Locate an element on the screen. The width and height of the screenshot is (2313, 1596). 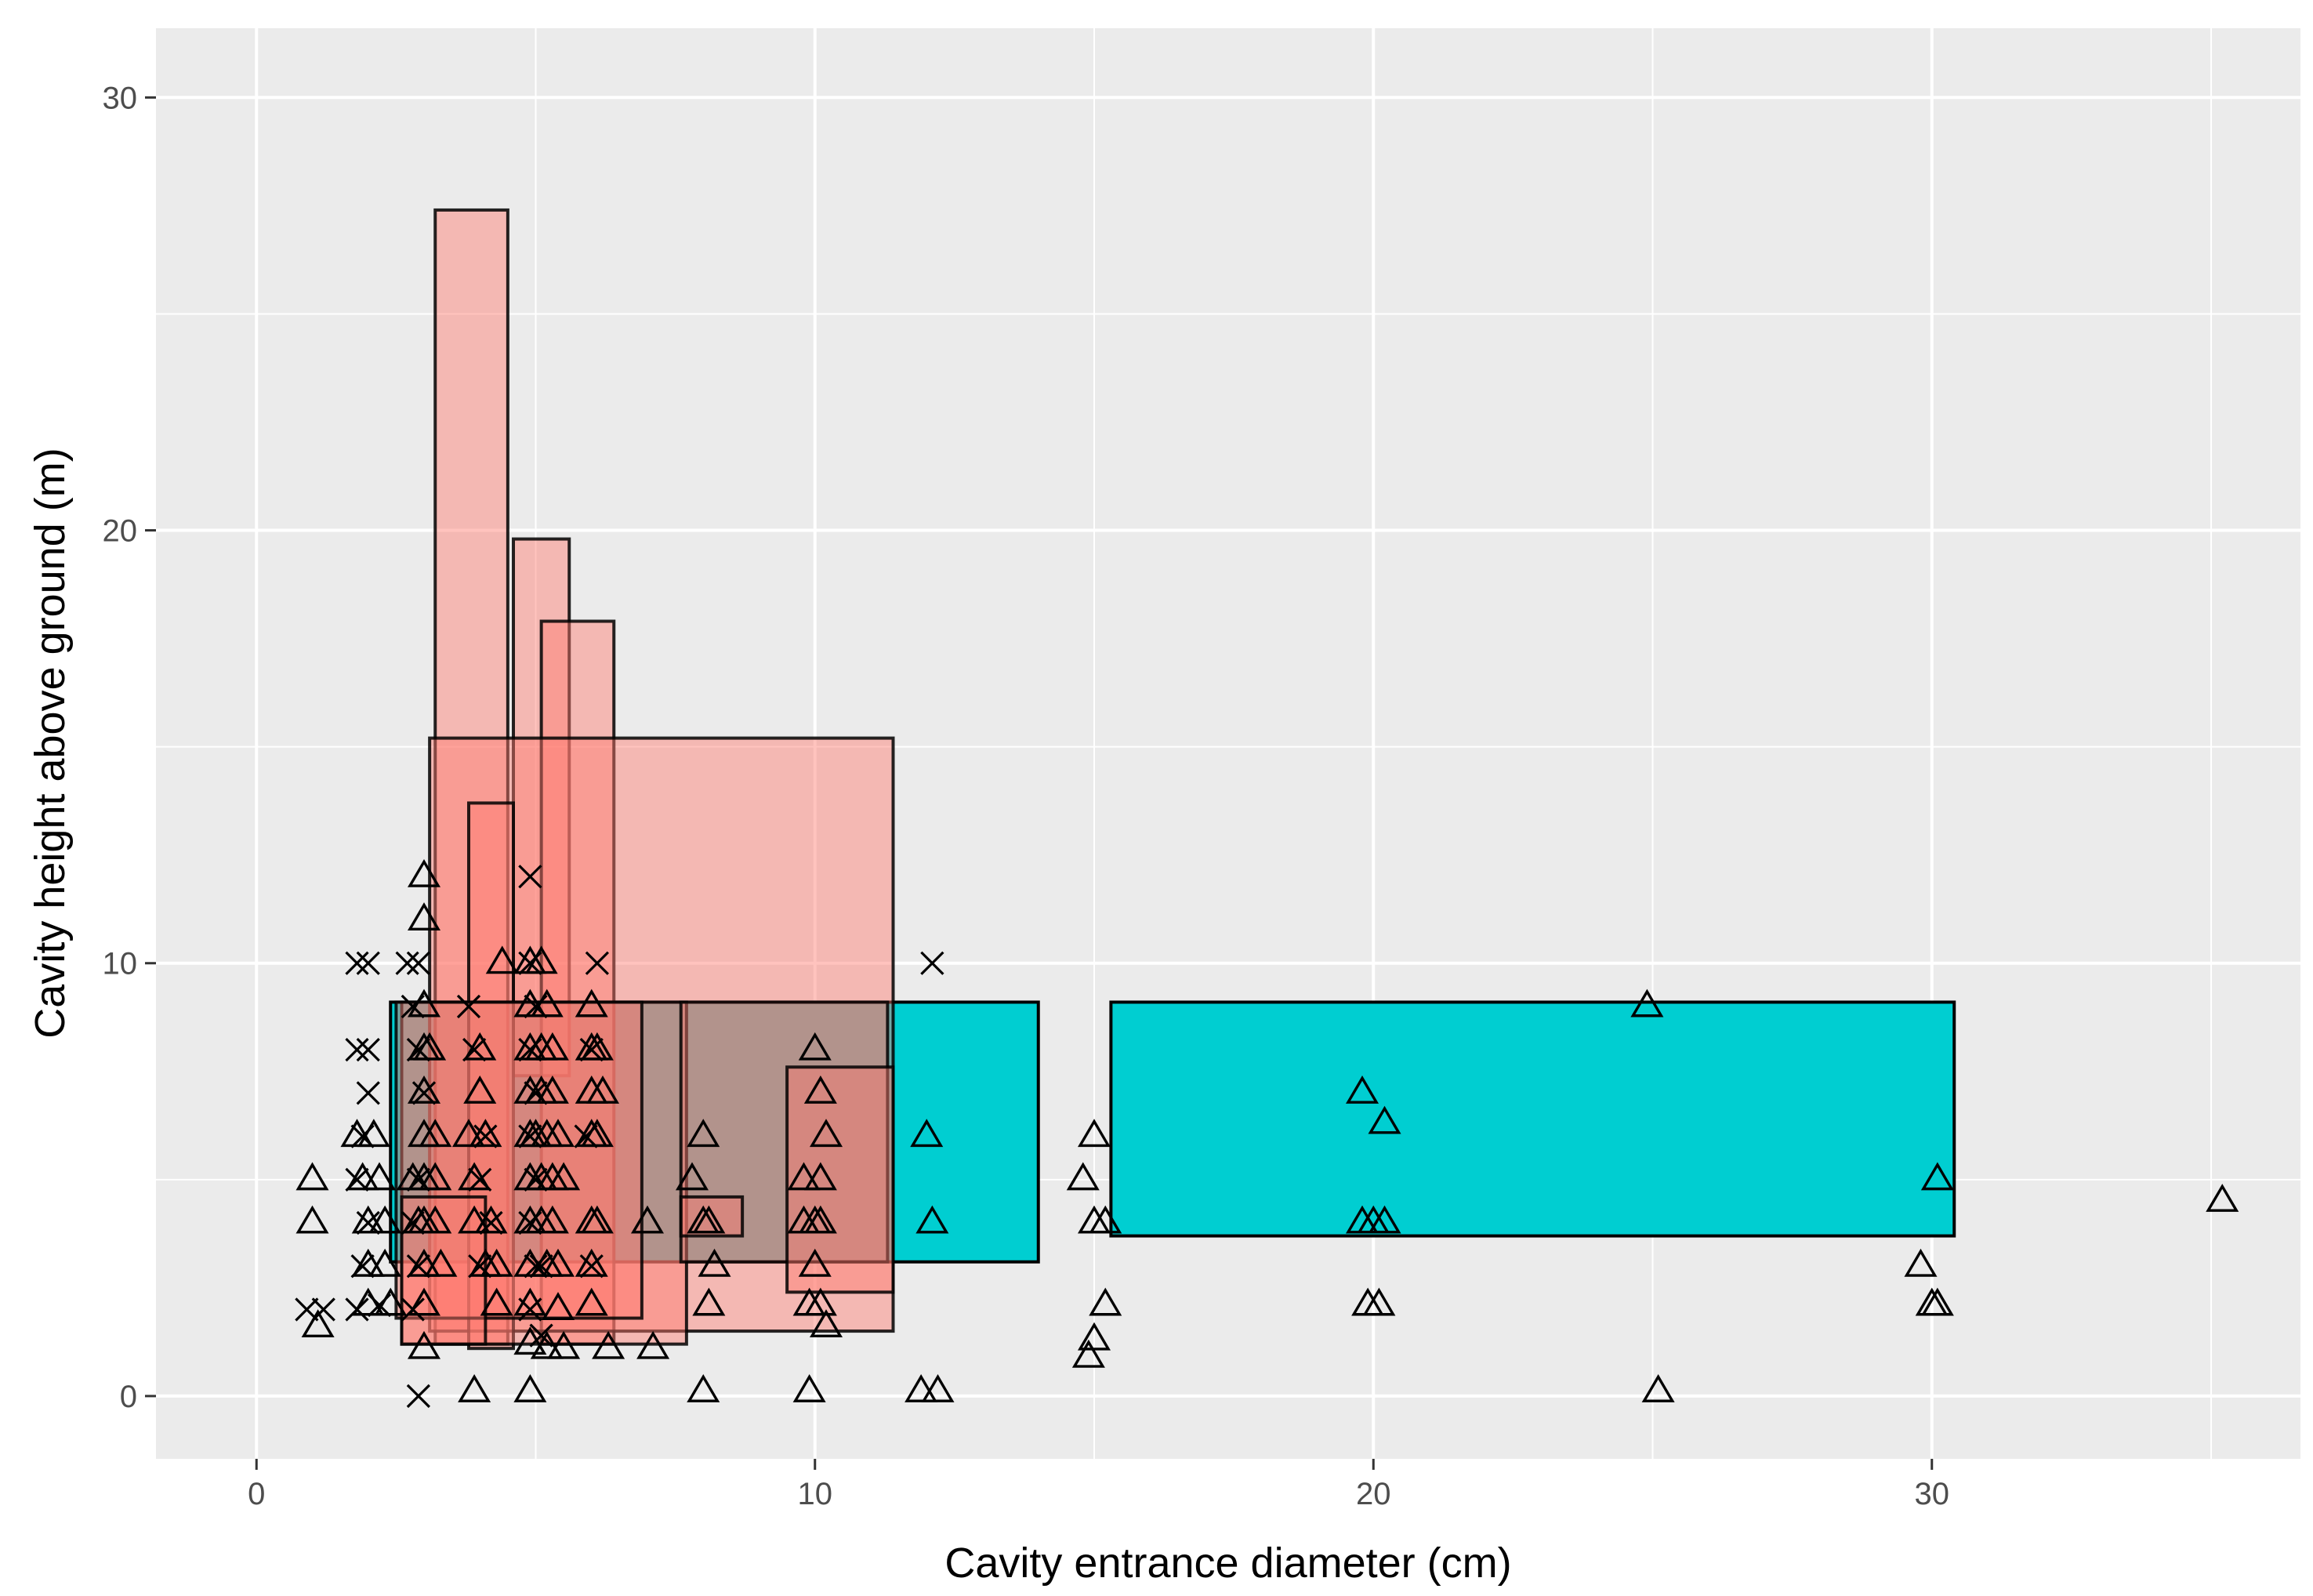
x-tick-label: 20 is located at coordinates (1373, 1494).